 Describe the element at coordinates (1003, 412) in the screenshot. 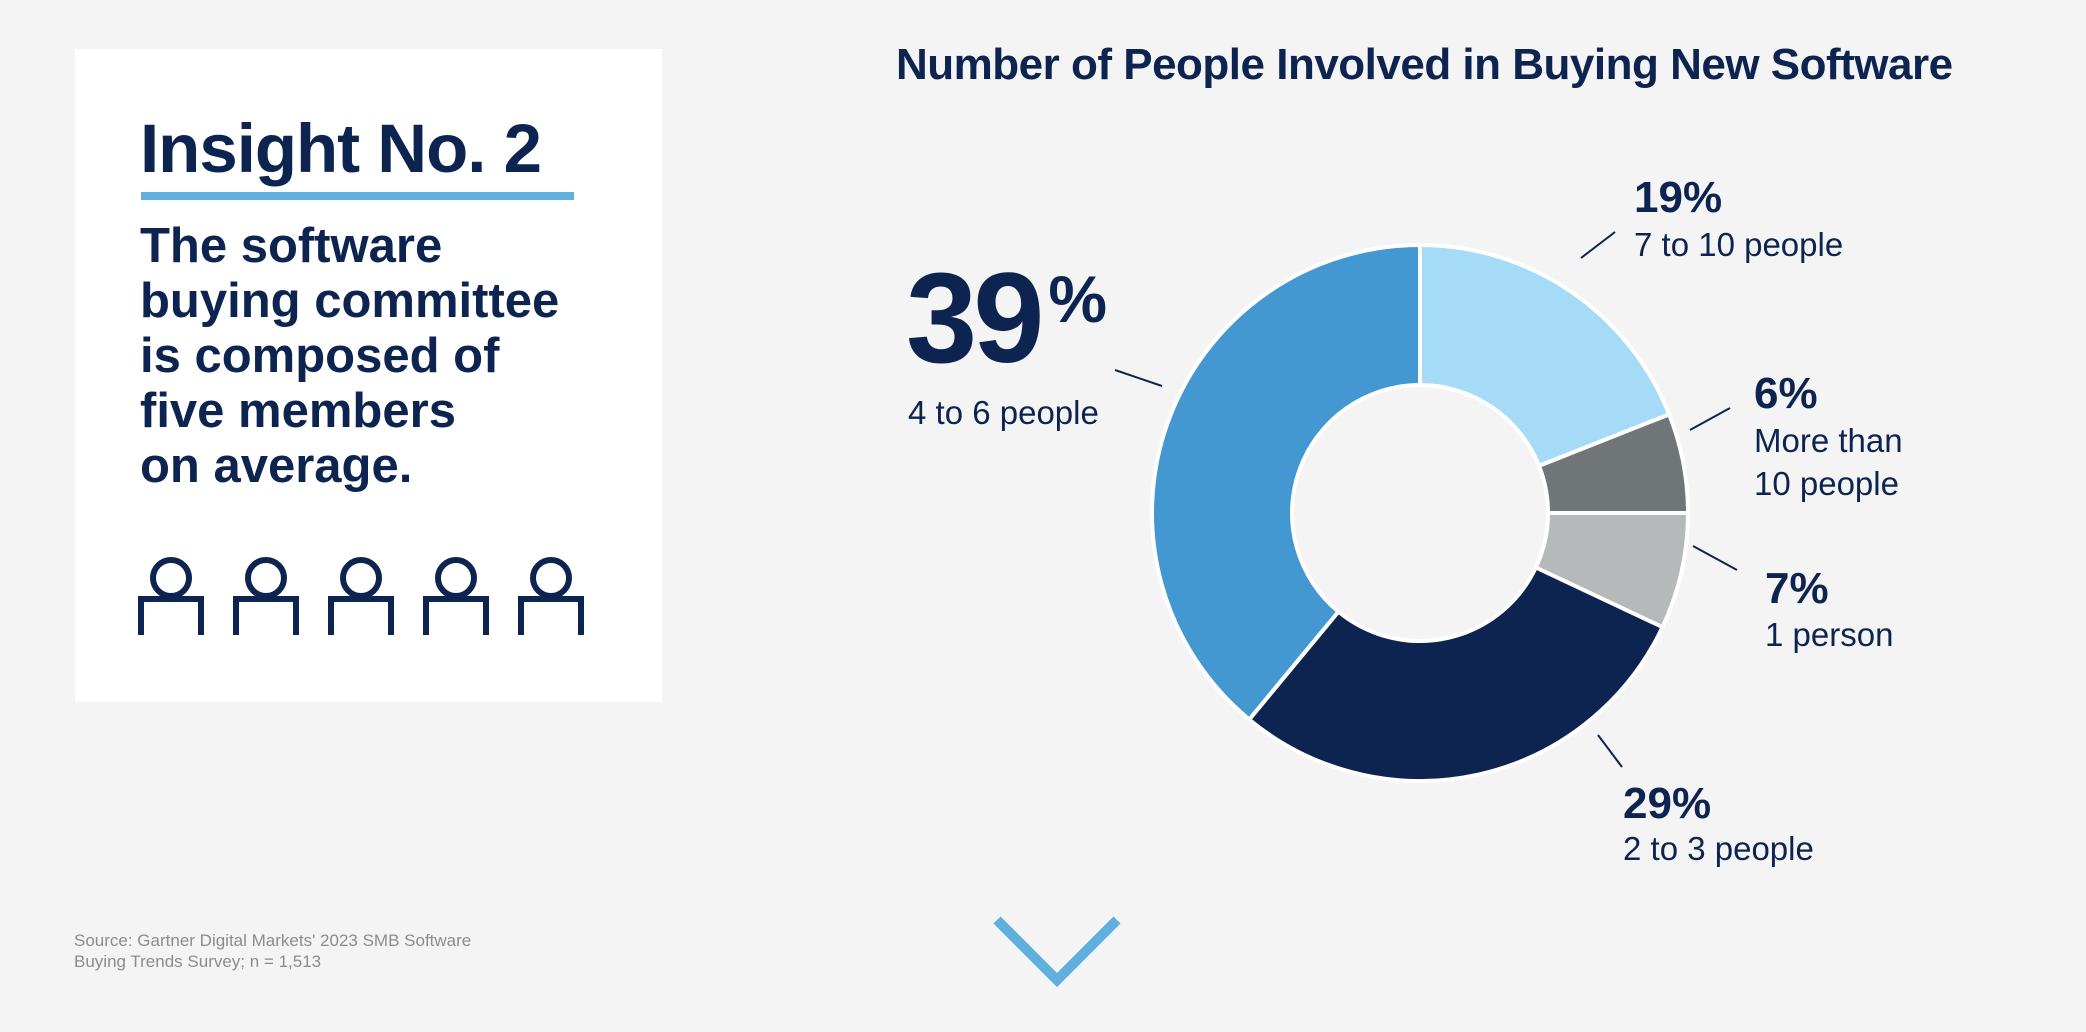

I see `slice-category-label: 4 to 6 people` at that location.